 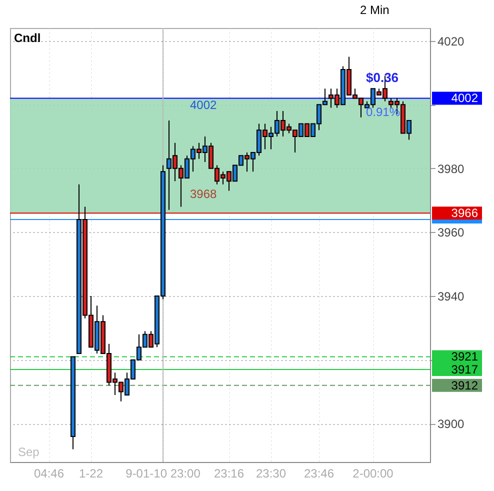 I want to click on ref-line-label: 3921, so click(x=464, y=357).